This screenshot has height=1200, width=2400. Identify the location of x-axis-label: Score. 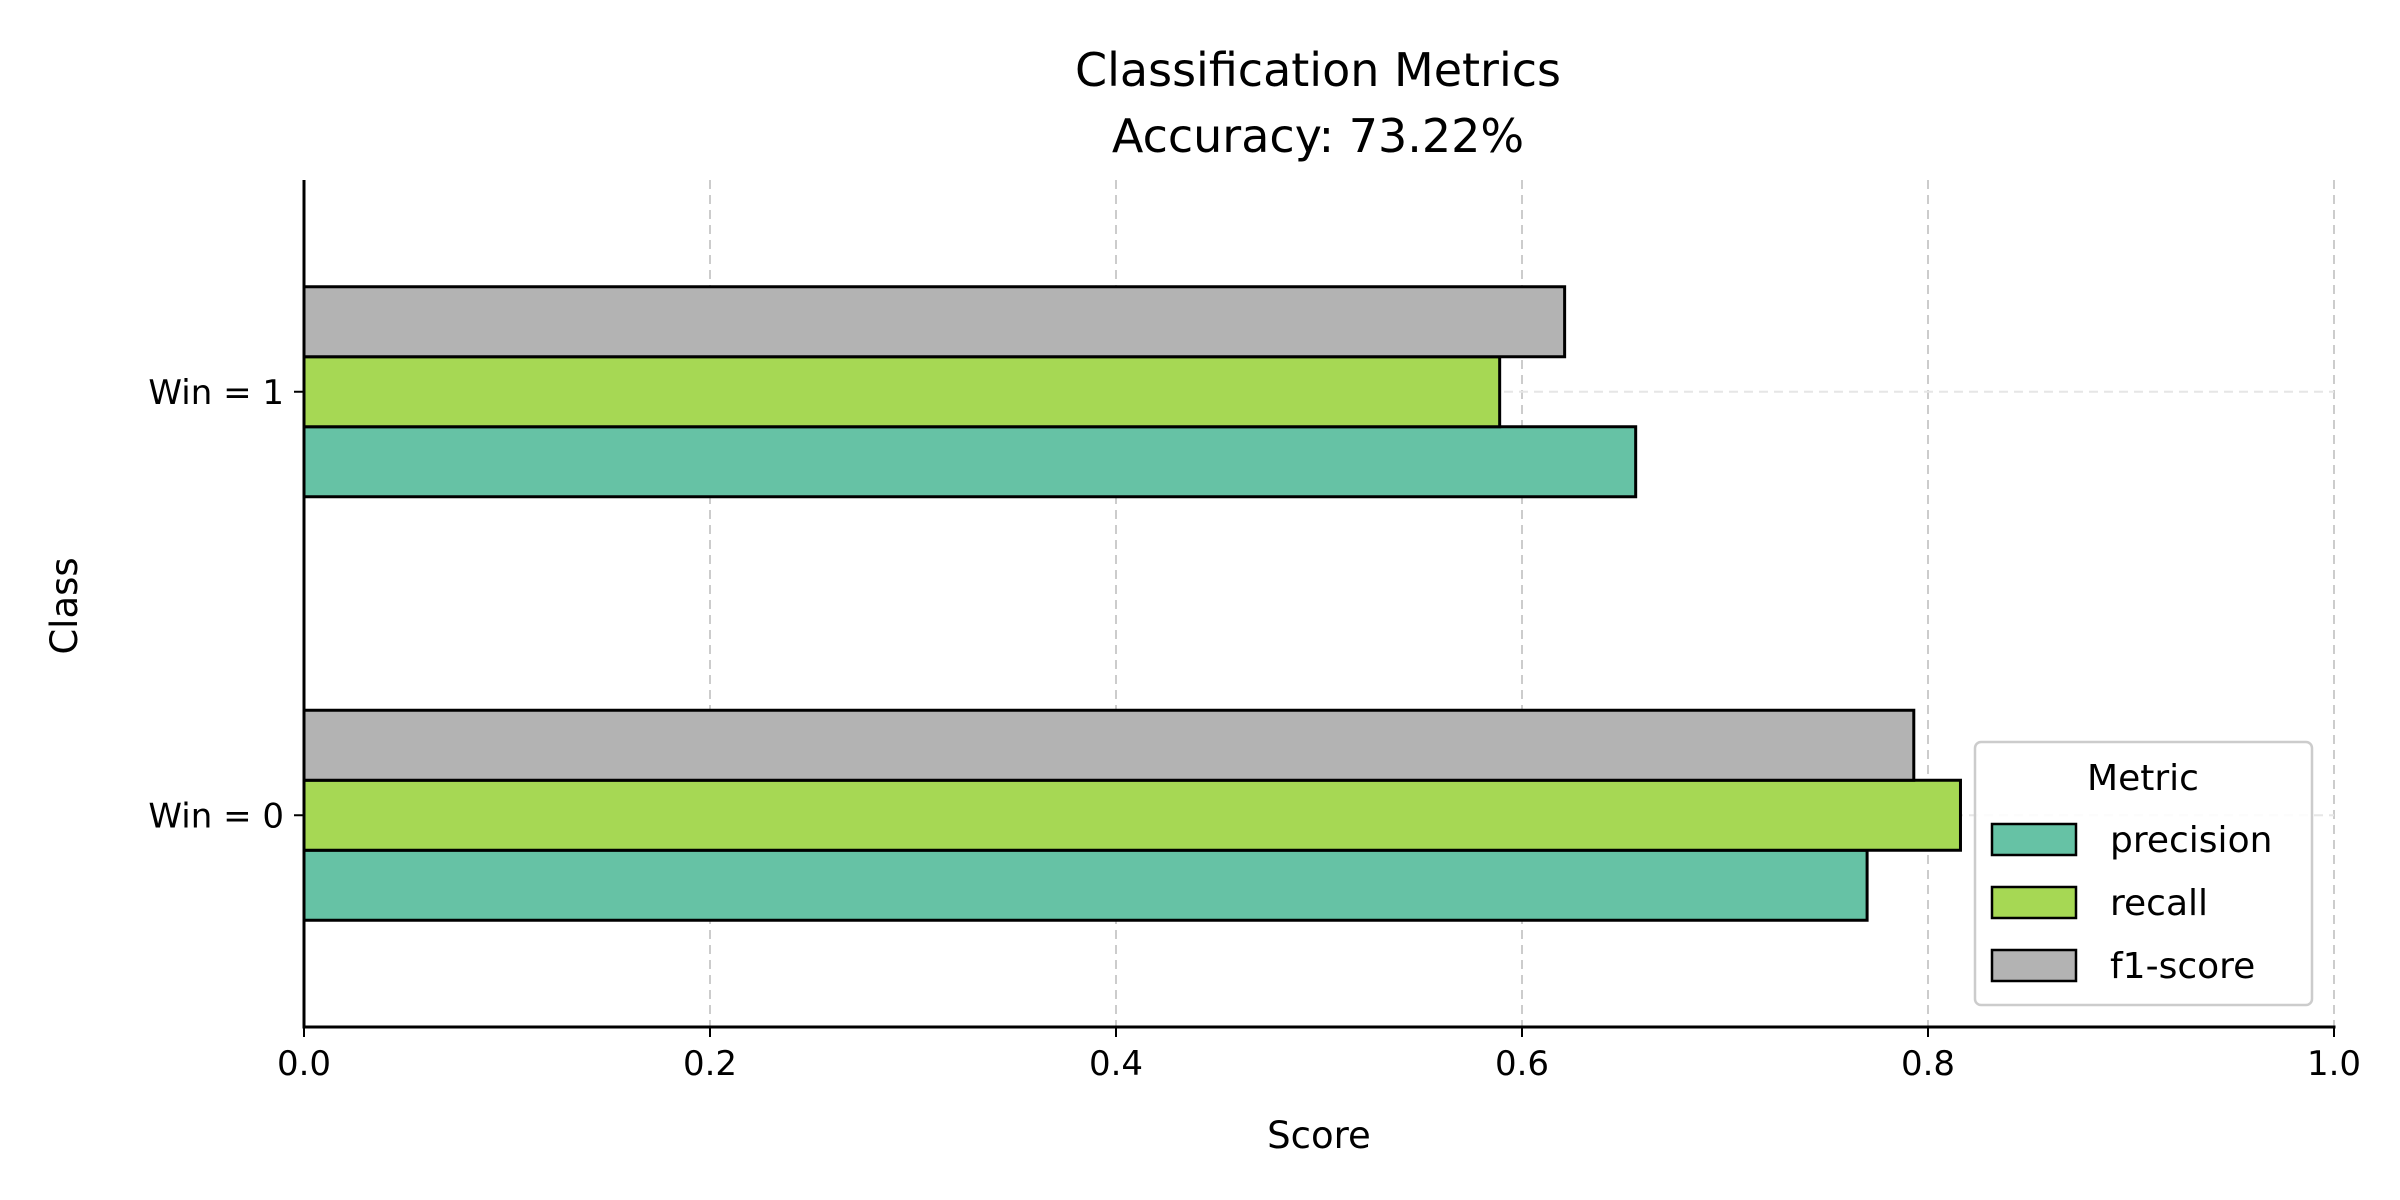
(1319, 1135).